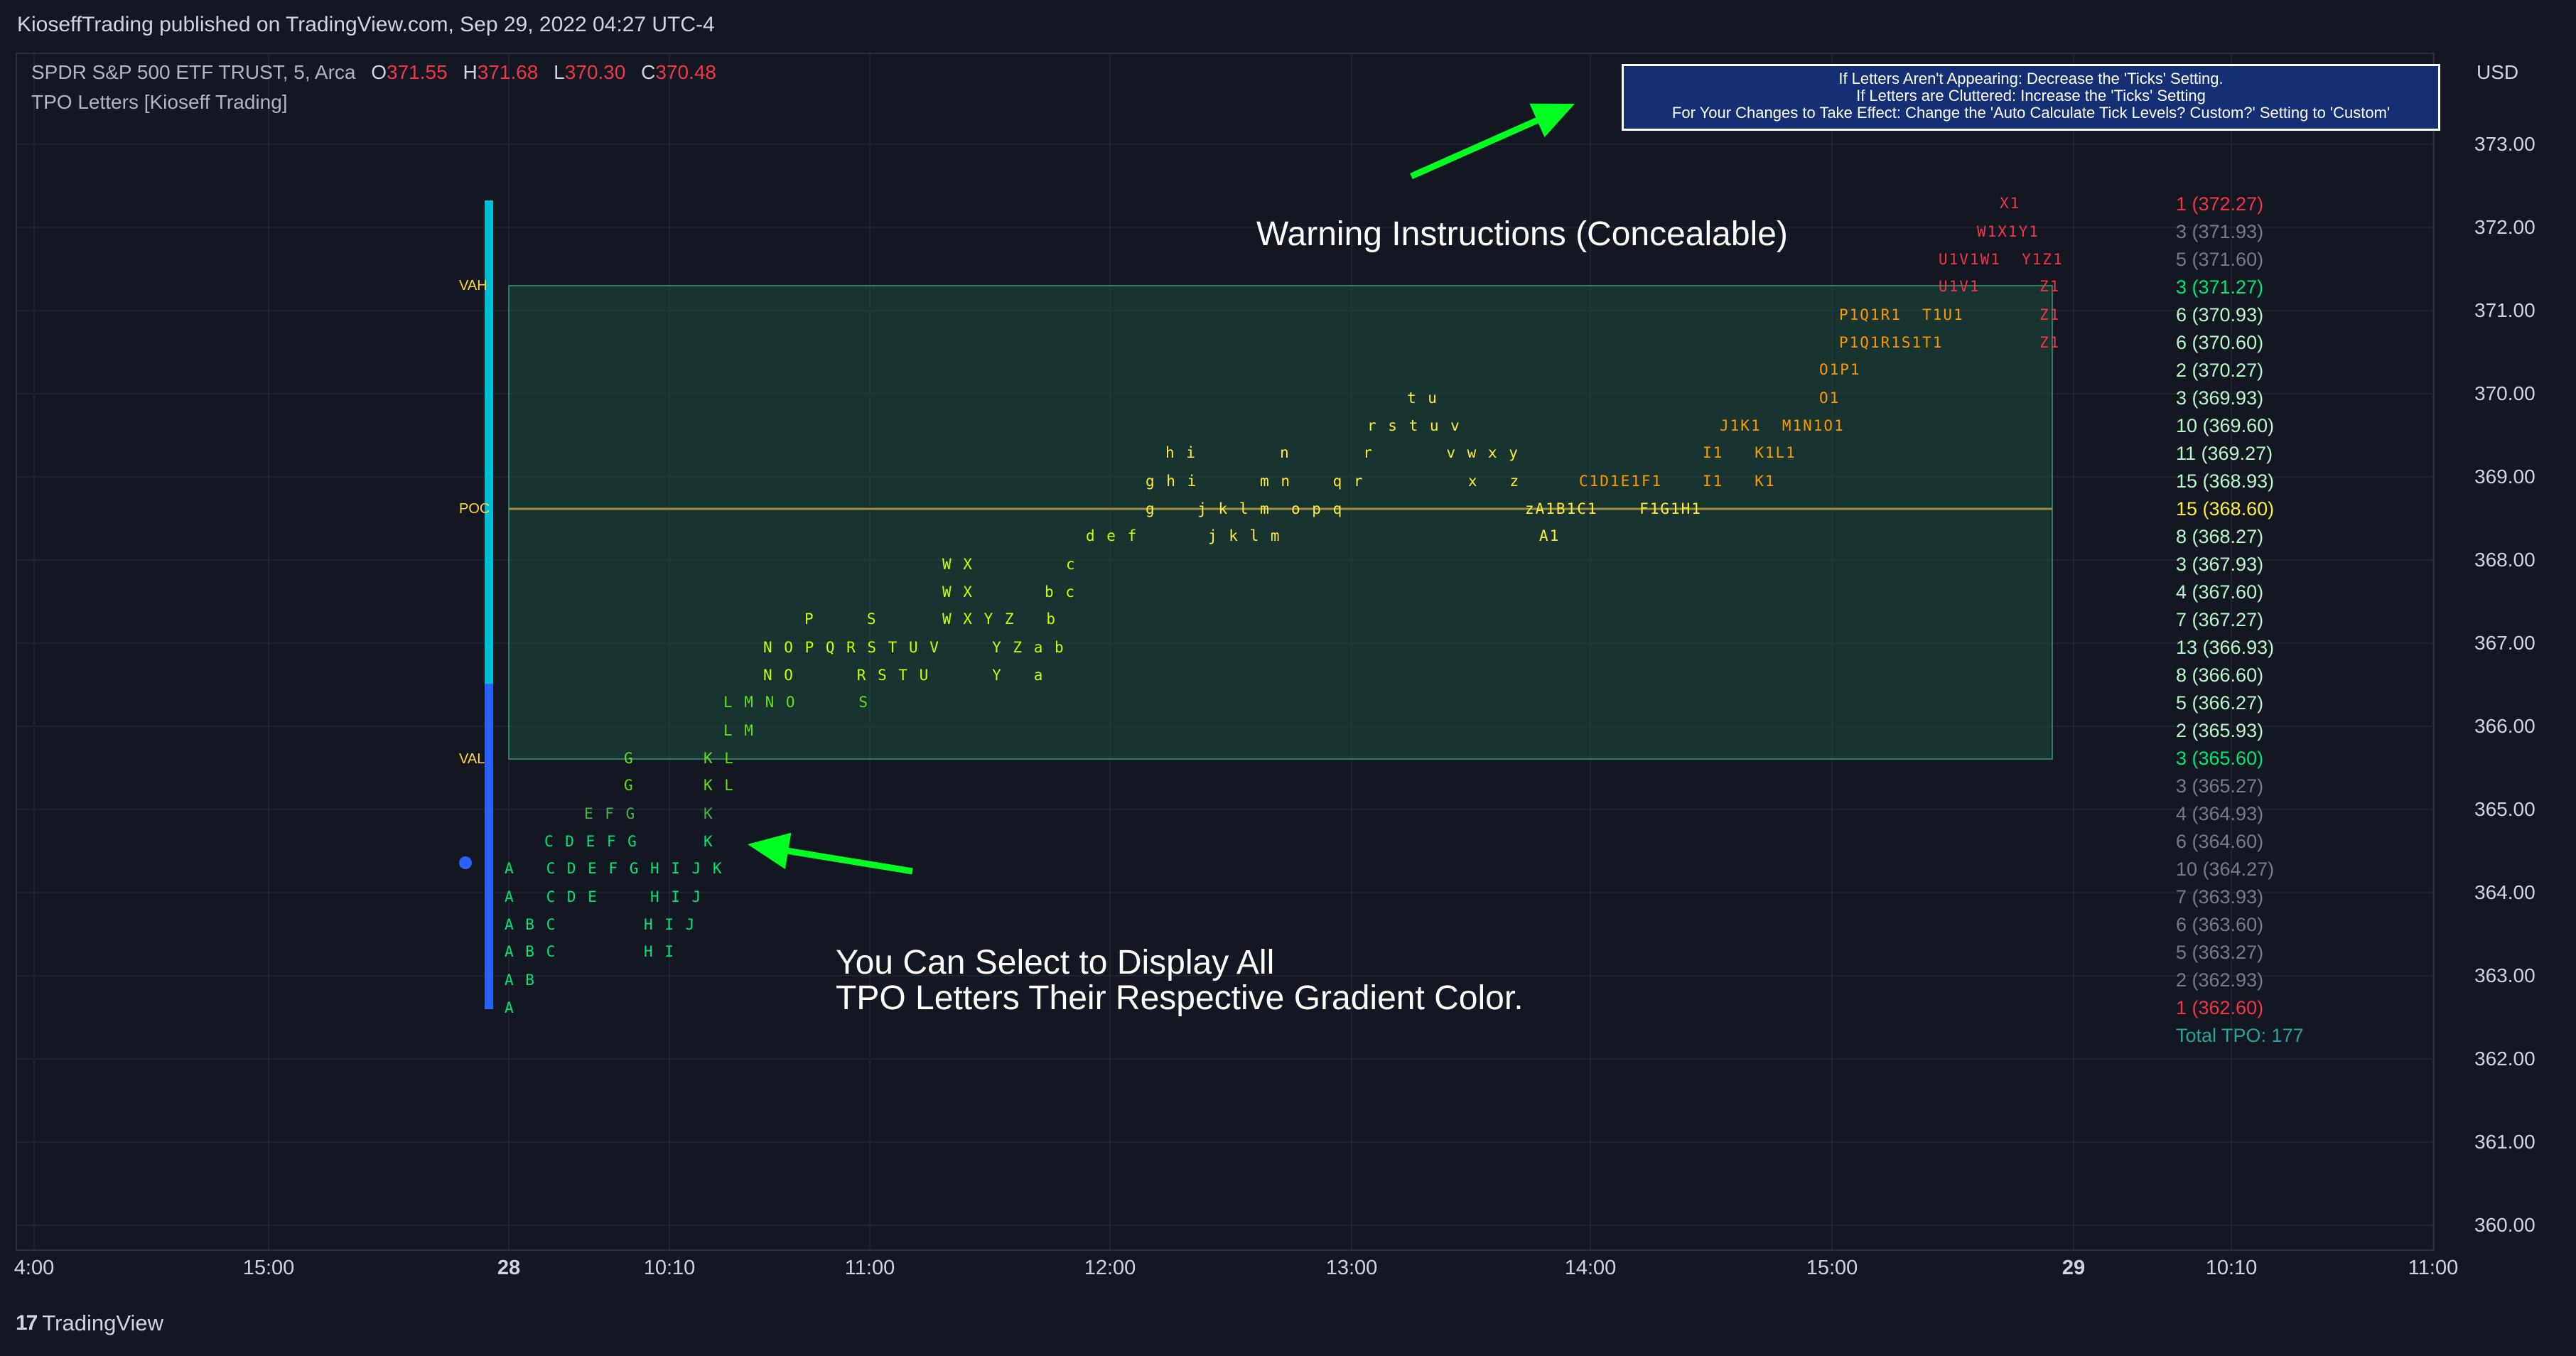 The image size is (2576, 1356). What do you see at coordinates (475, 509) in the screenshot?
I see `poc-label: POC` at bounding box center [475, 509].